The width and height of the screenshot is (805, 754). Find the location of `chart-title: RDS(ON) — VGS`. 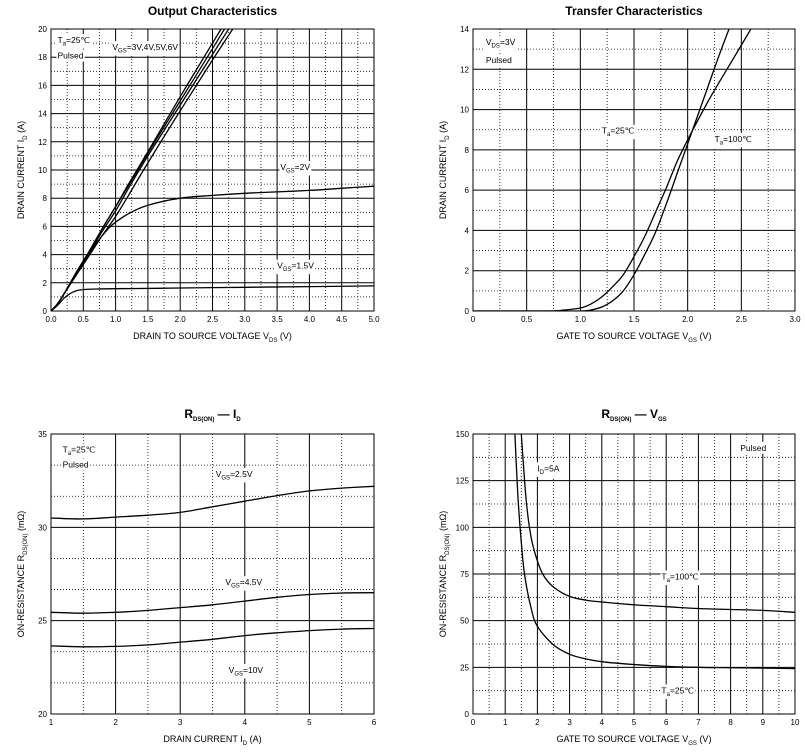

chart-title: RDS(ON) — VGS is located at coordinates (633, 415).